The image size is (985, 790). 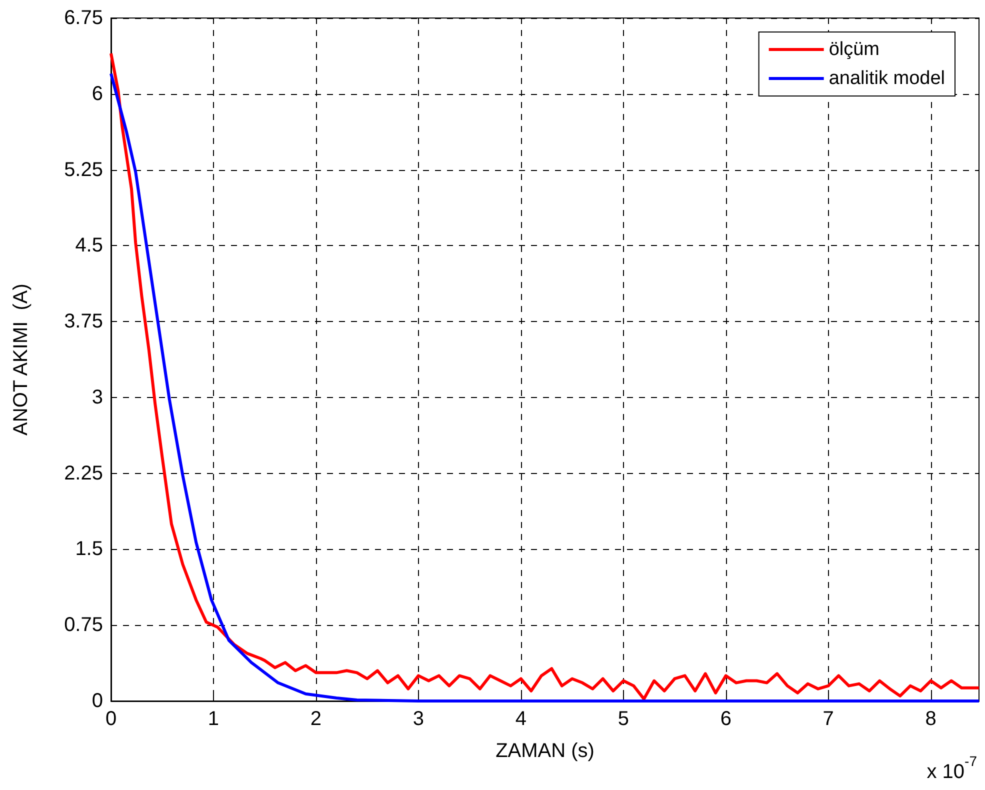 I want to click on y-tick-label: 6.75, so click(x=83, y=18).